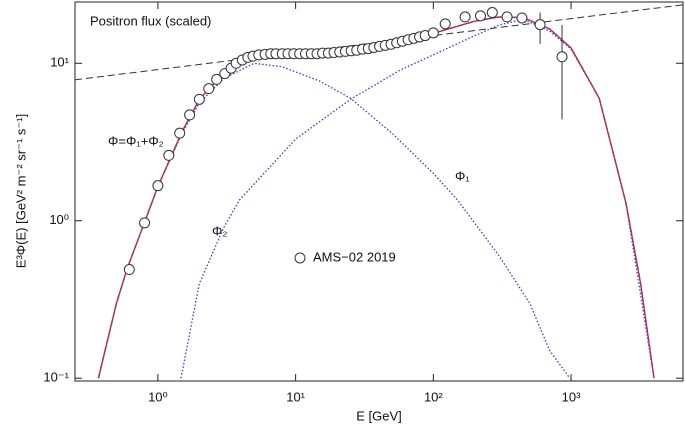 This screenshot has height=428, width=685. Describe the element at coordinates (219, 230) in the screenshot. I see `curve-label: Φ₂` at that location.